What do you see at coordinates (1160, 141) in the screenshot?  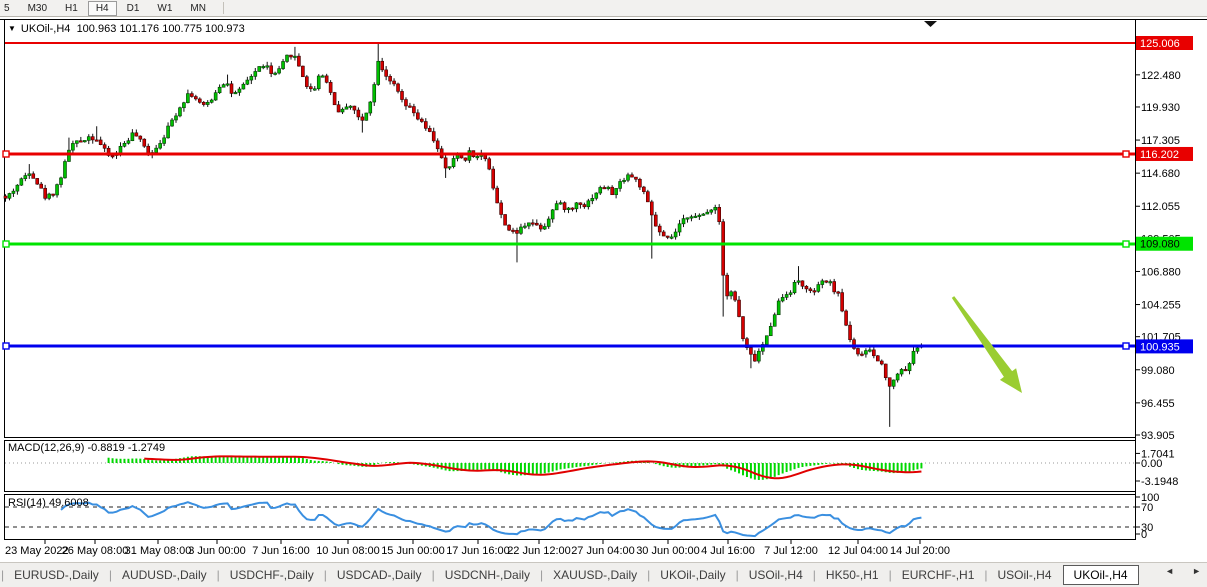 I see `price-tick-label: 117.305` at bounding box center [1160, 141].